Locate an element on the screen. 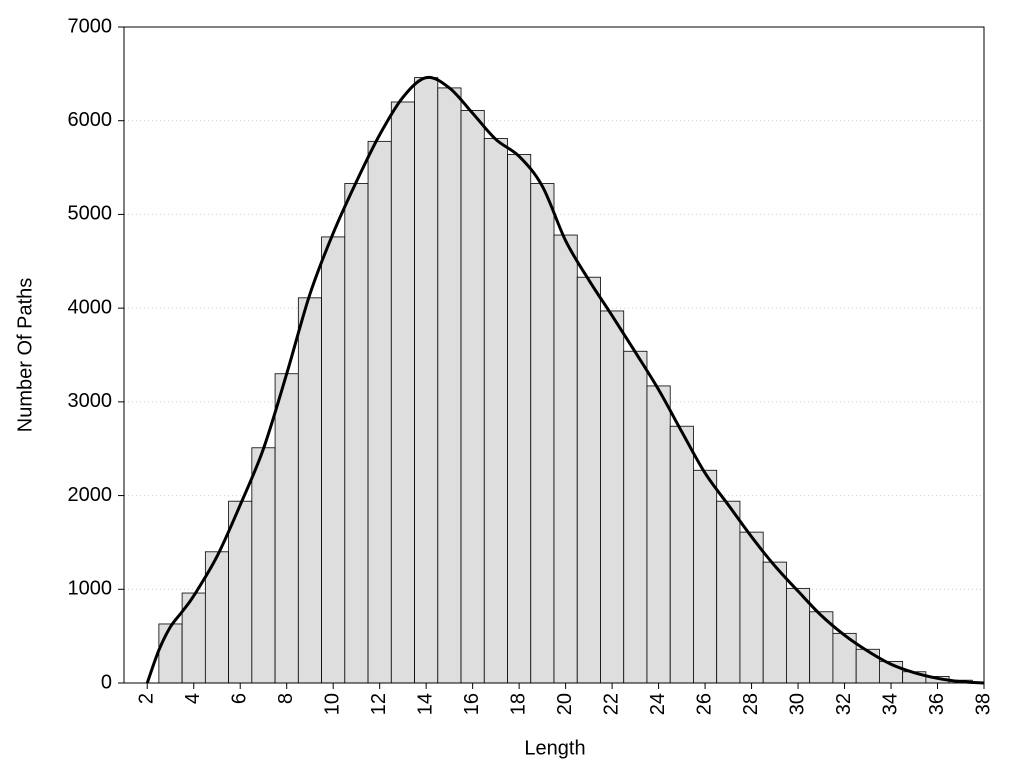  x-tick-label: 30 is located at coordinates (797, 704).